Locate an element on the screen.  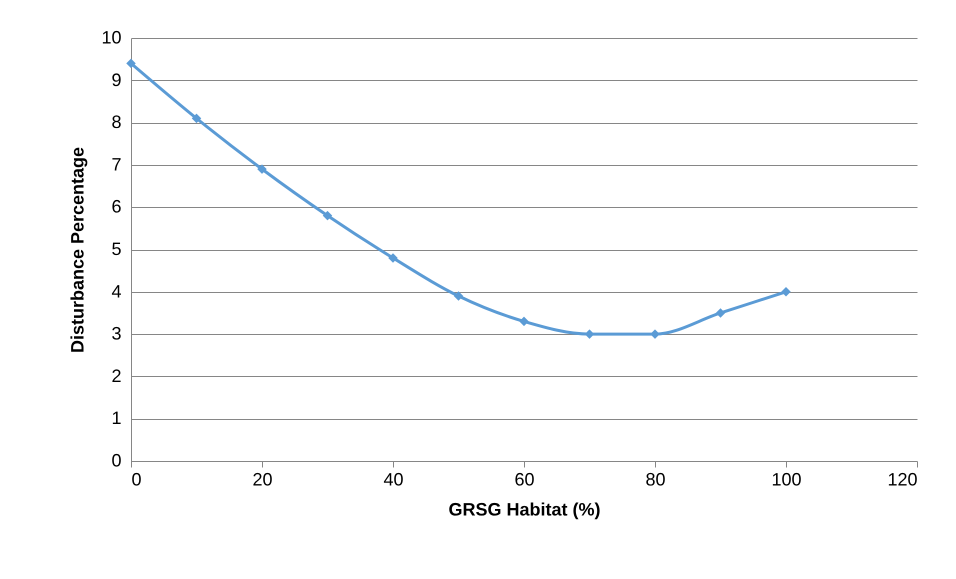
y-axis-title: Disturbance Percentage is located at coordinates (77, 250).